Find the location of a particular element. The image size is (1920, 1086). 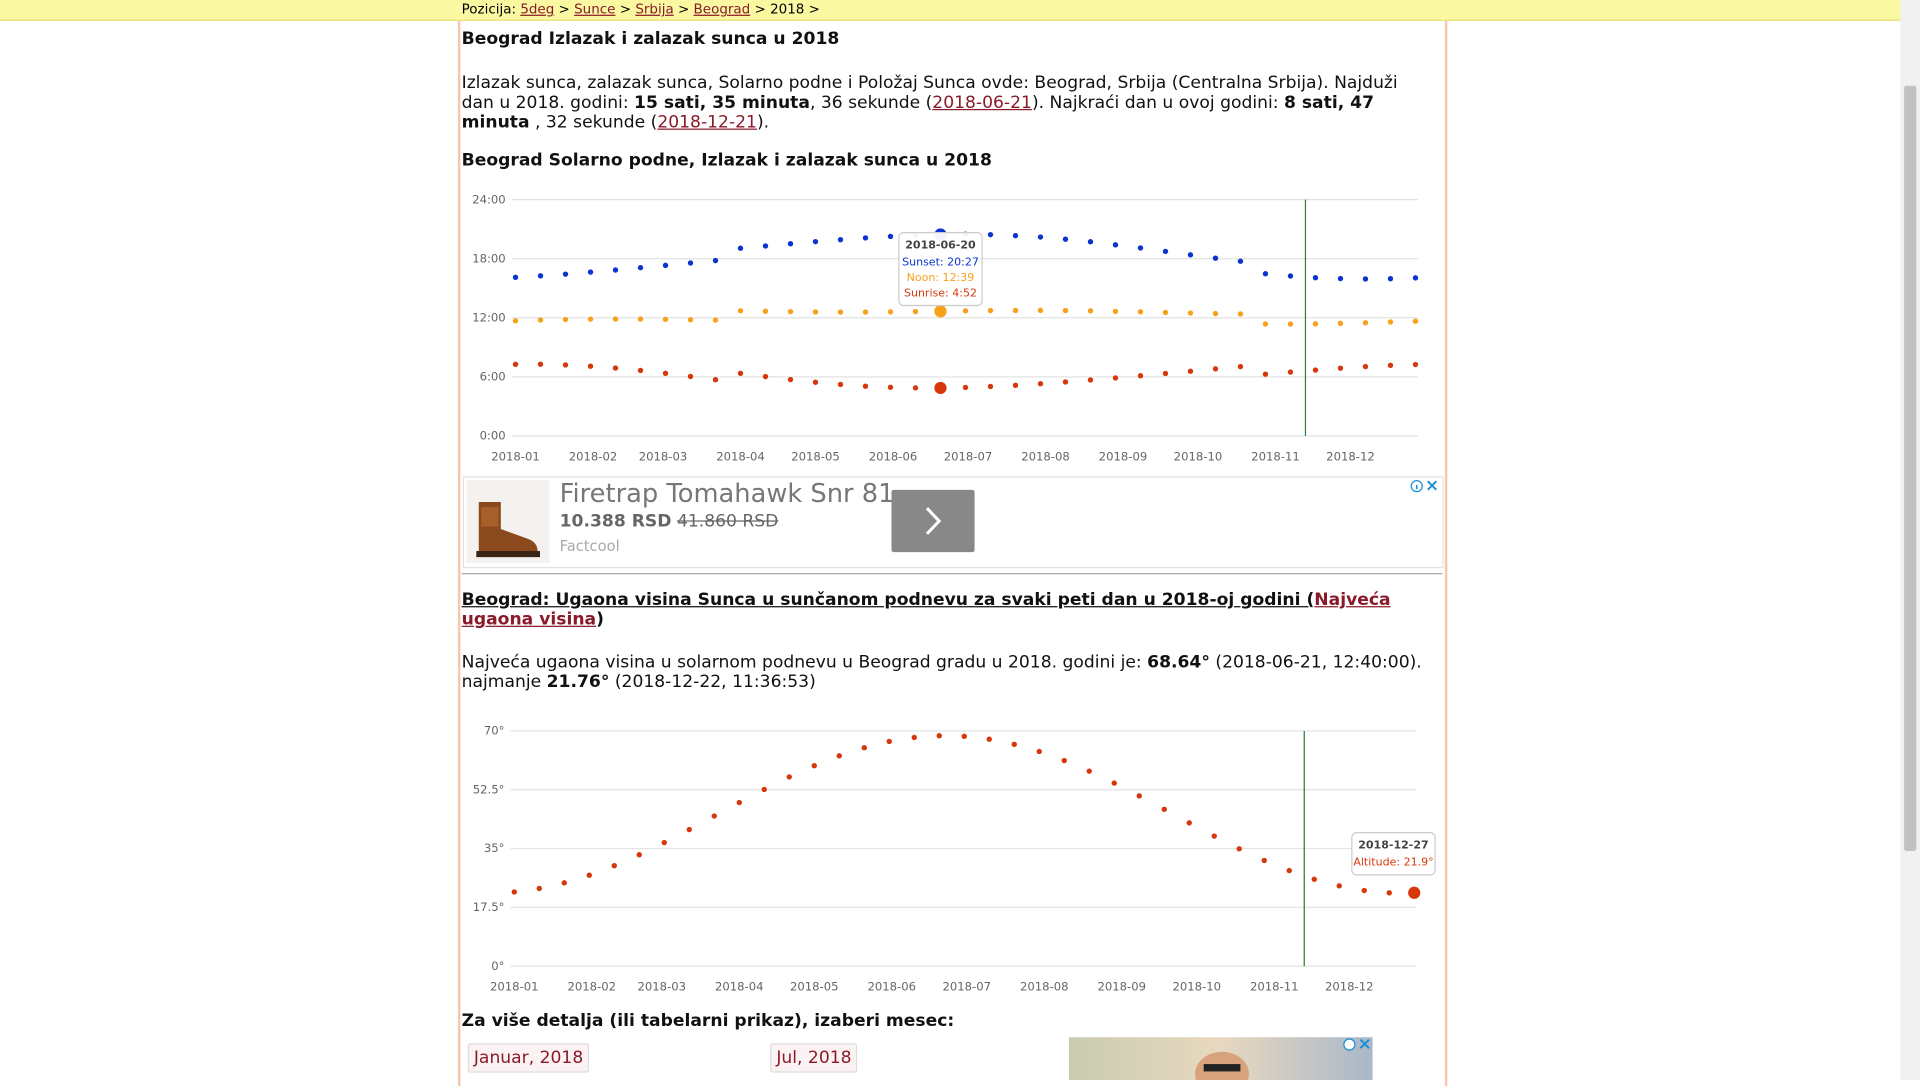

y-tick-label: 0:00 is located at coordinates (493, 436).